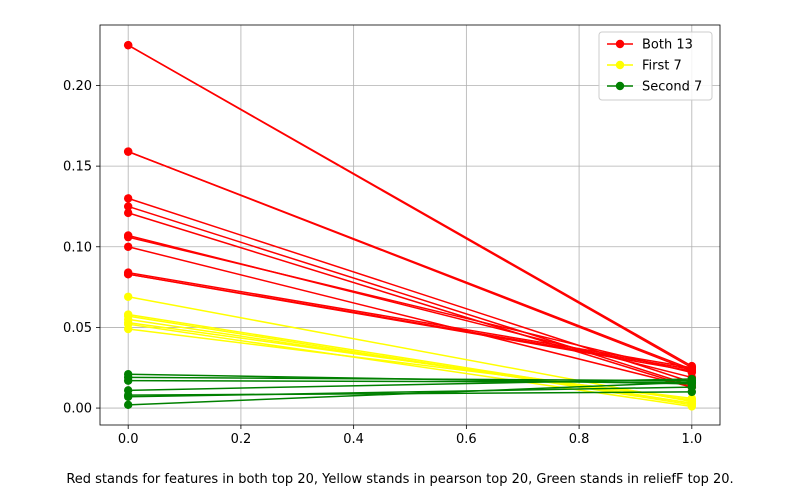 This screenshot has height=500, width=800. Describe the element at coordinates (691, 439) in the screenshot. I see `x-tick-label: 1.0` at that location.